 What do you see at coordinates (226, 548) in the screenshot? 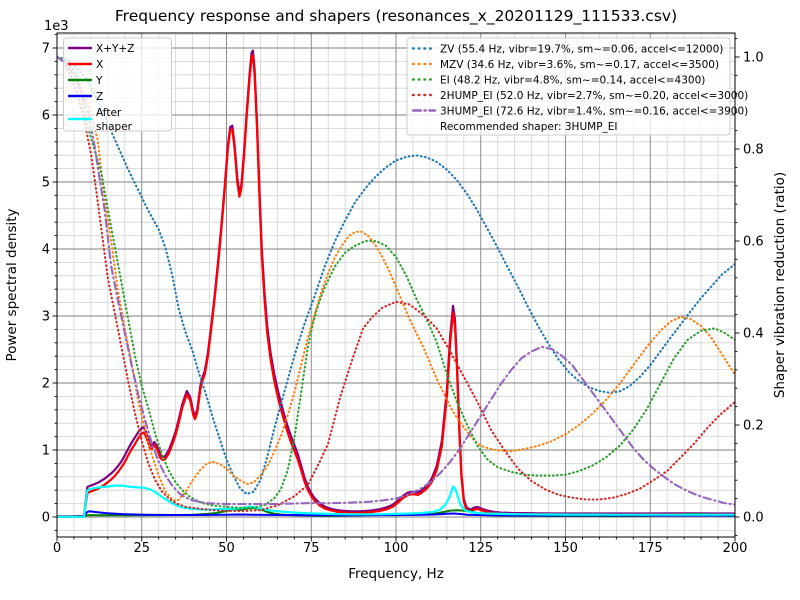
I see `x-tick-label: 50` at bounding box center [226, 548].